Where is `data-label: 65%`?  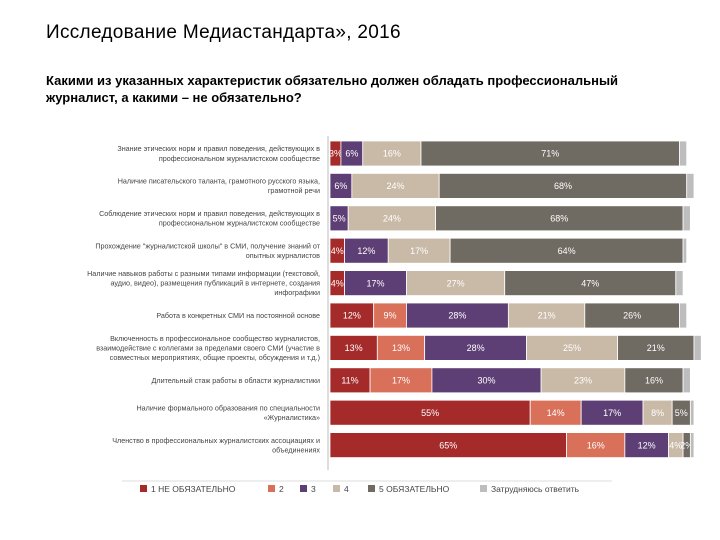
data-label: 65% is located at coordinates (448, 445).